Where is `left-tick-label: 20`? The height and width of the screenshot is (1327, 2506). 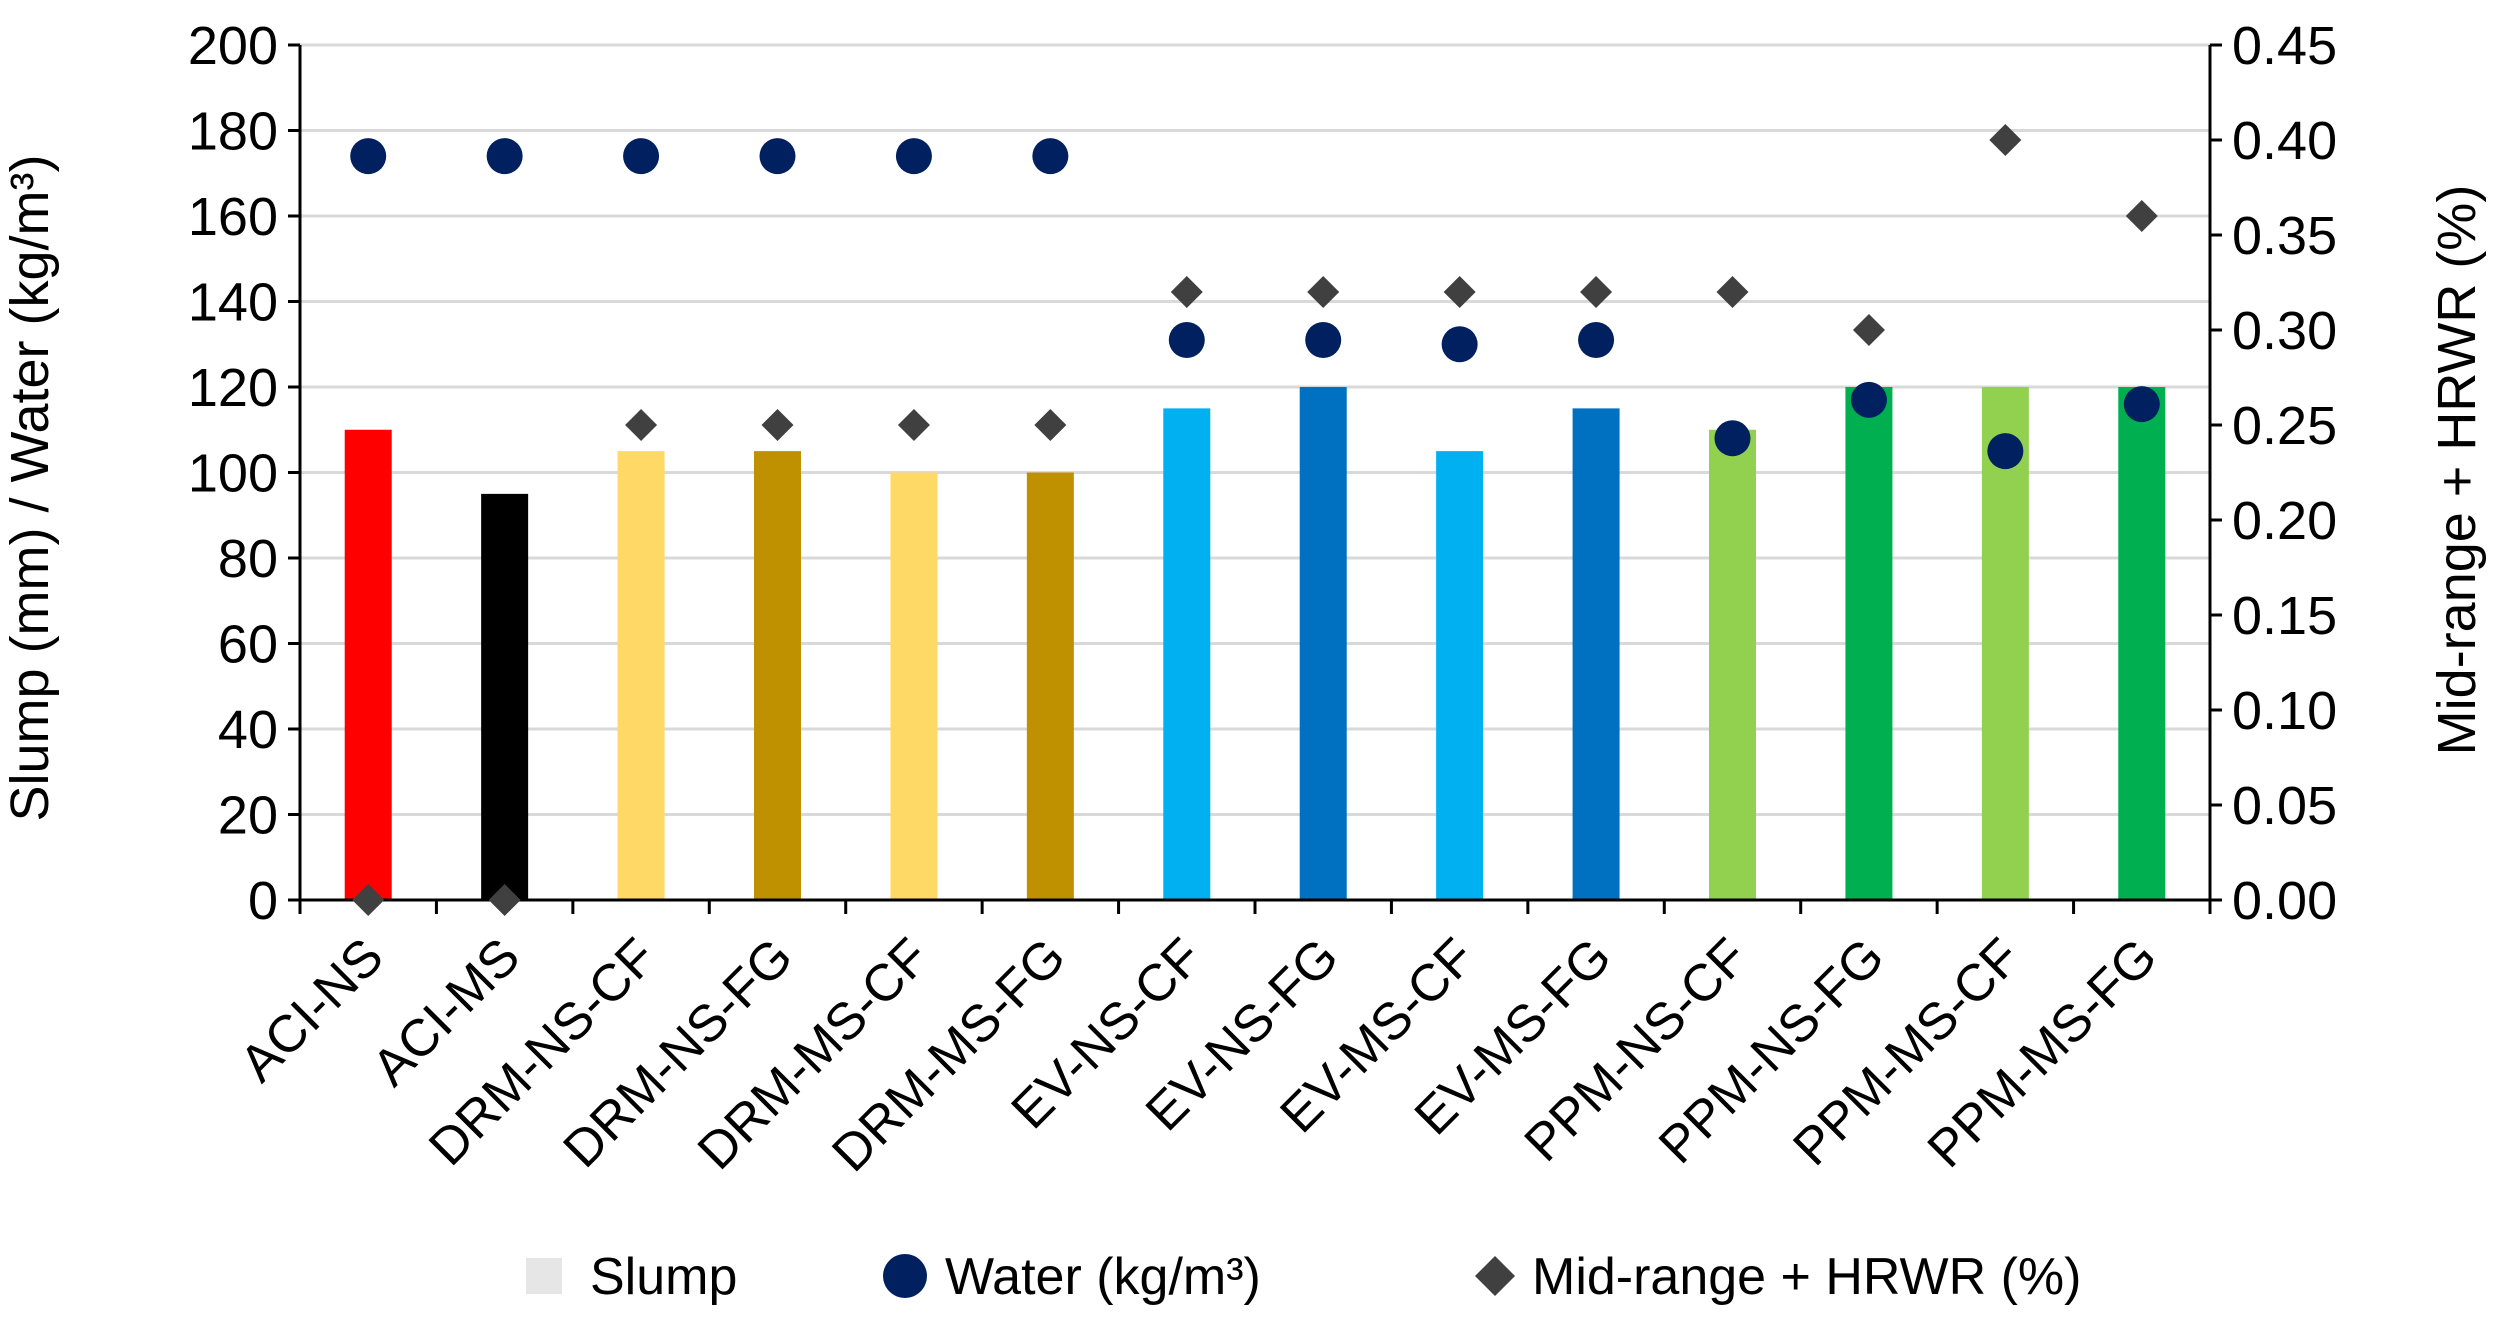 left-tick-label: 20 is located at coordinates (248, 816).